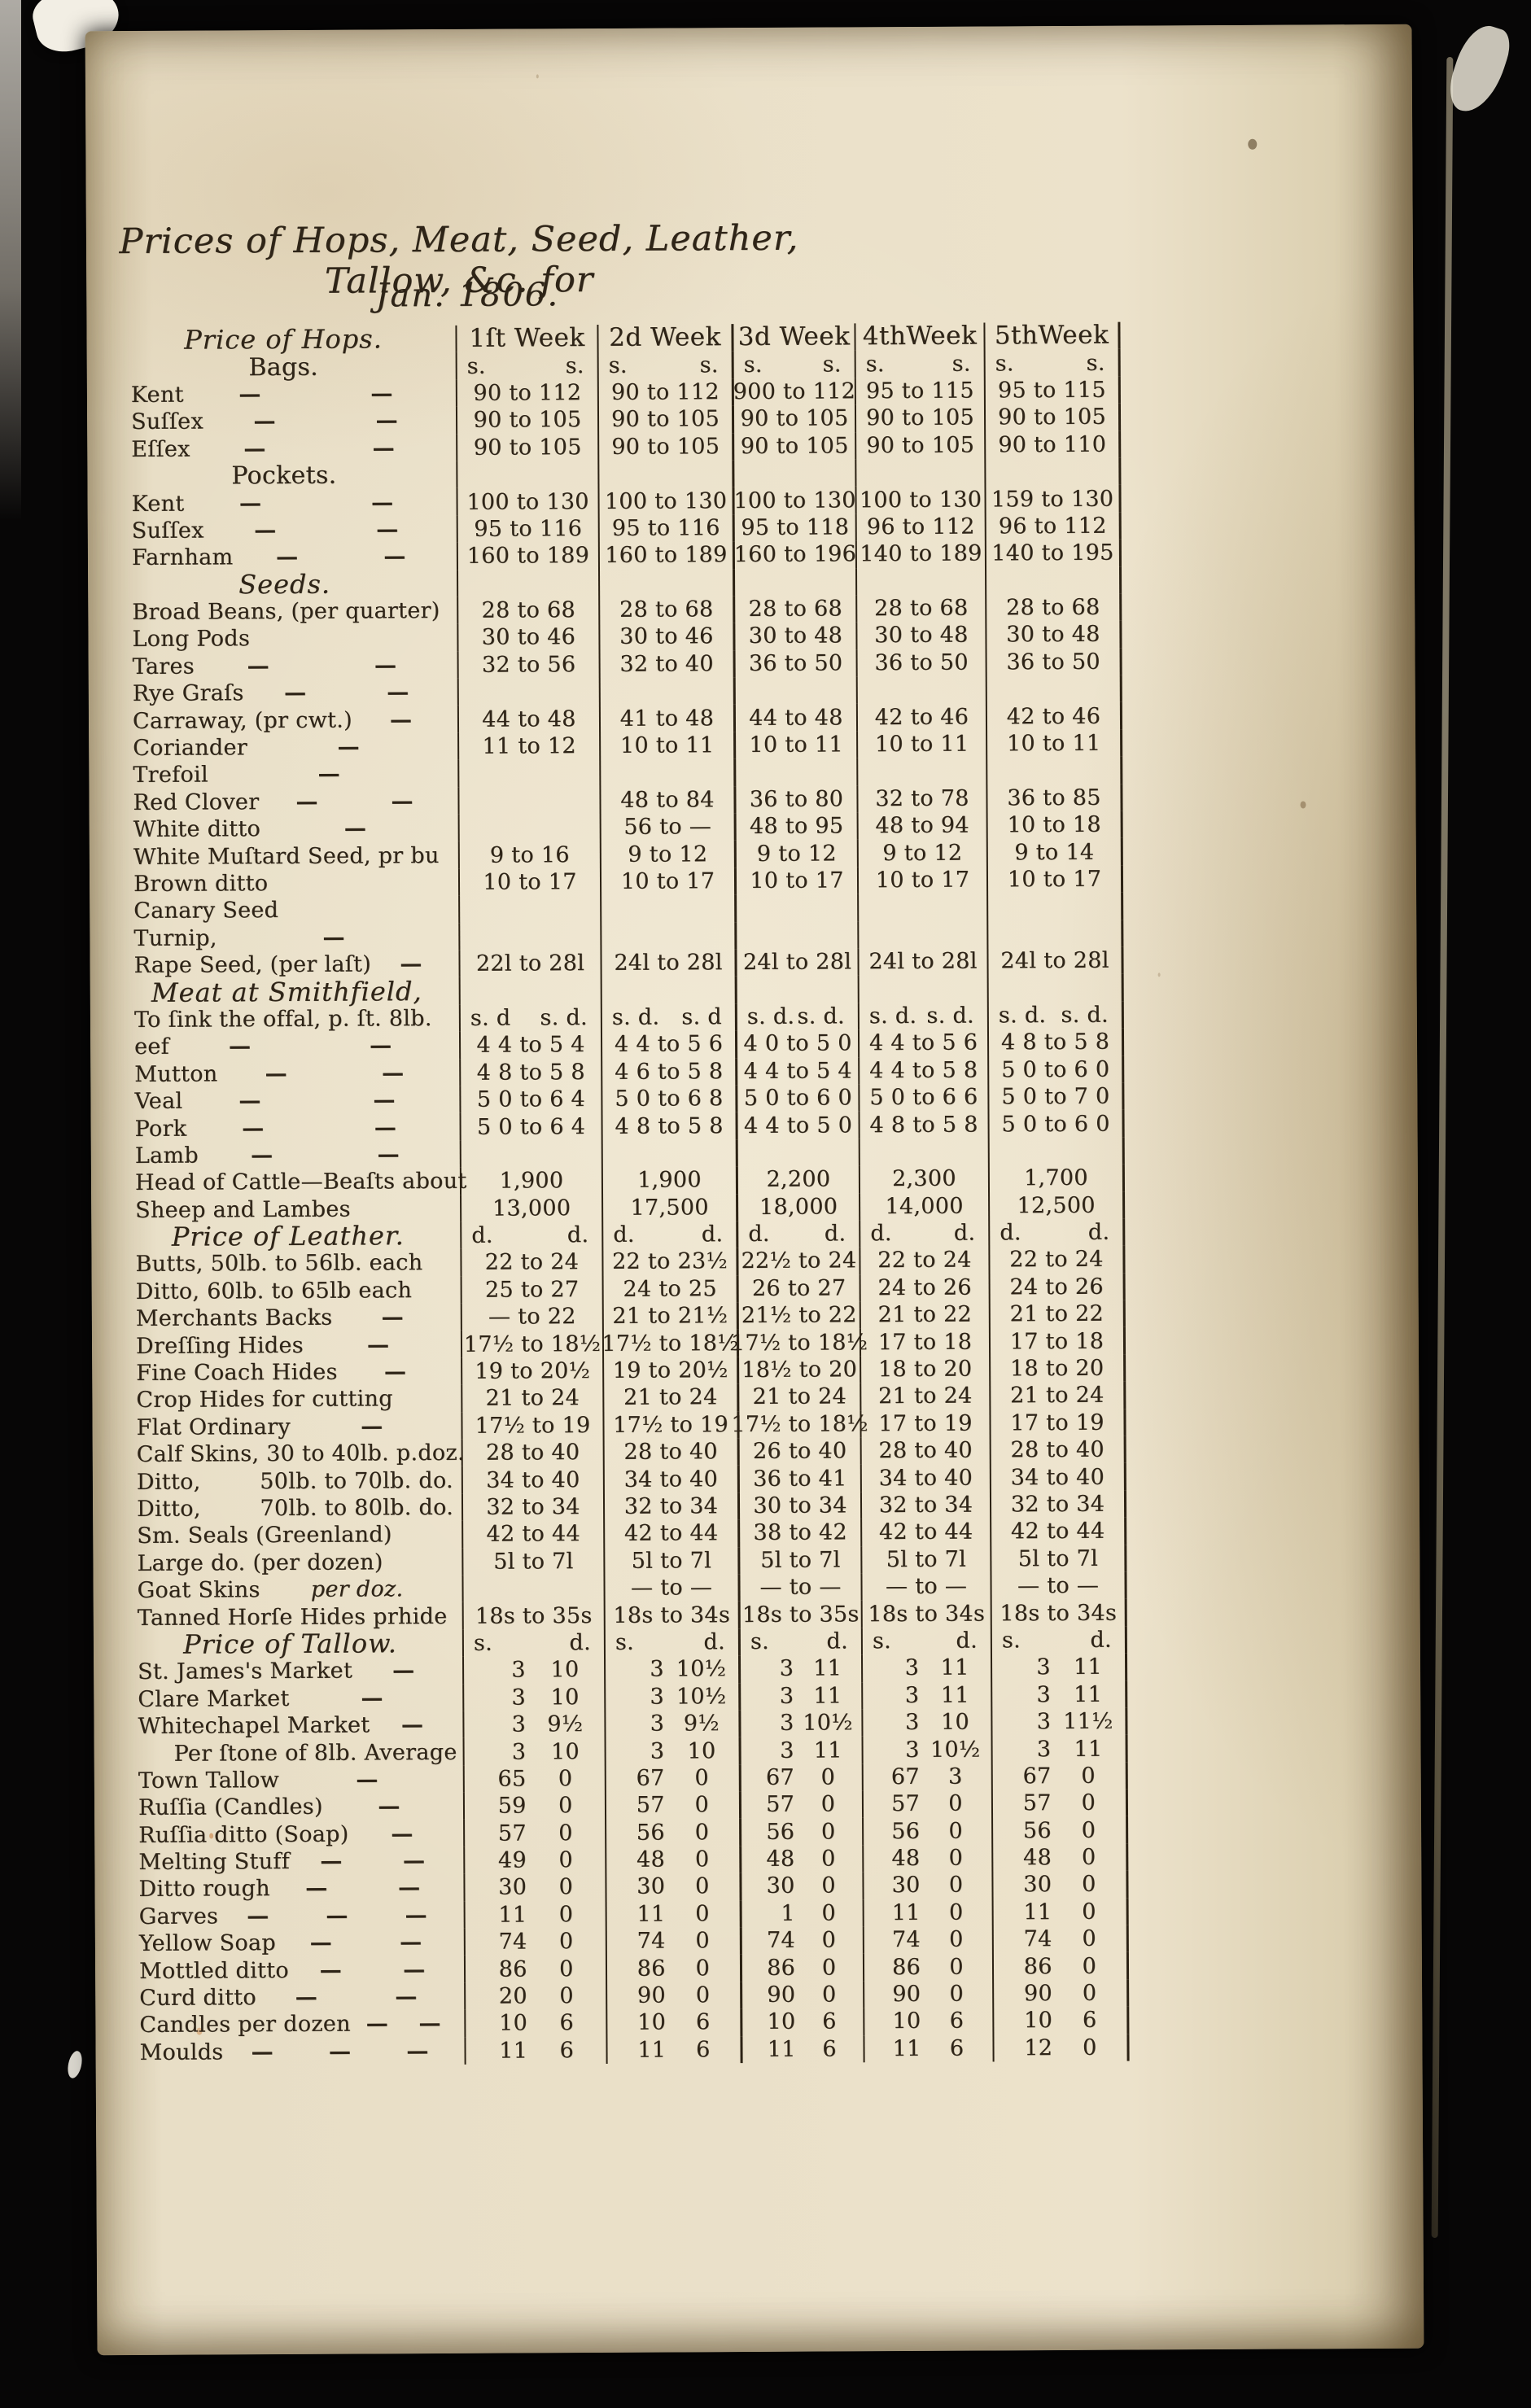 Image resolution: width=1531 pixels, height=2408 pixels. I want to click on price-cell: s. d. s. d., so click(922, 1016).